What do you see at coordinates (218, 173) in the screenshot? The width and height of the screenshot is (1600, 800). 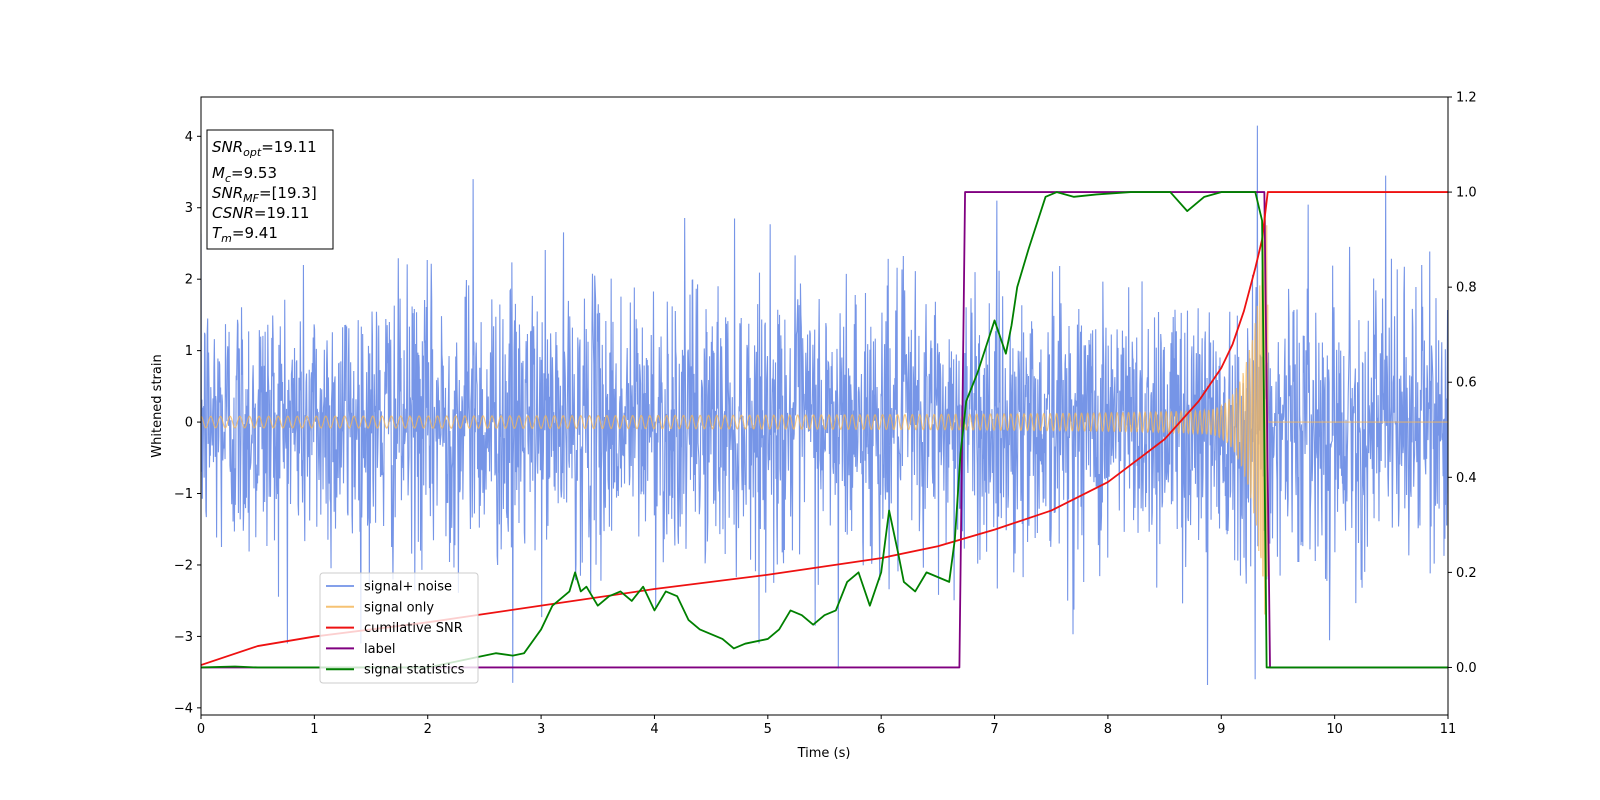 I see `annotation-symbol: M` at bounding box center [218, 173].